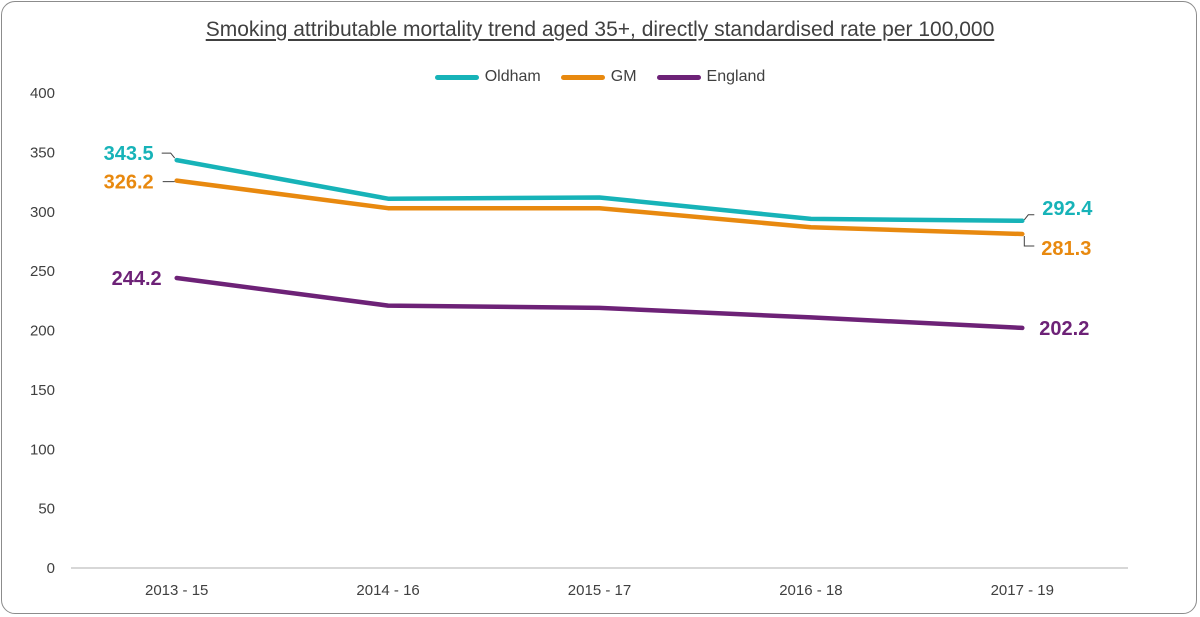  What do you see at coordinates (46, 509) in the screenshot?
I see `y-tick-label: 50` at bounding box center [46, 509].